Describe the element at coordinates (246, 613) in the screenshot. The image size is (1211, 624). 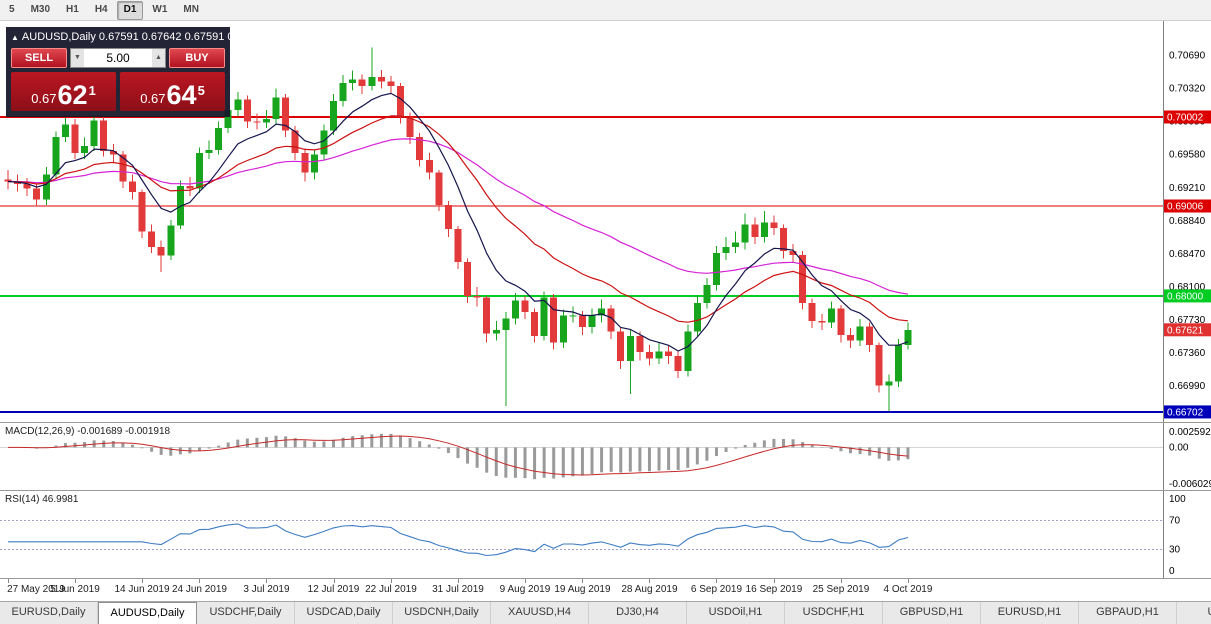
I see `tab-usdchf-daily: USDCHF,Daily` at that location.